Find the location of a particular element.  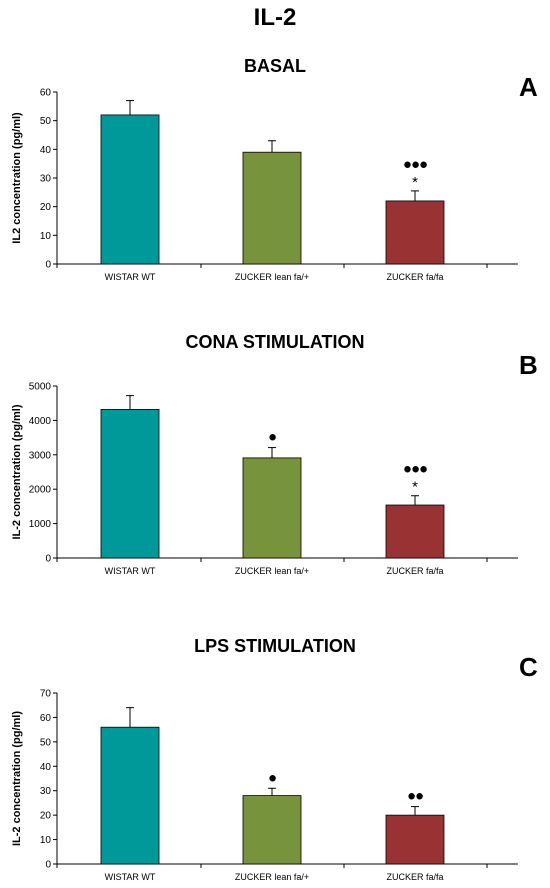

y-tick-label: 2000 is located at coordinates (40, 490).